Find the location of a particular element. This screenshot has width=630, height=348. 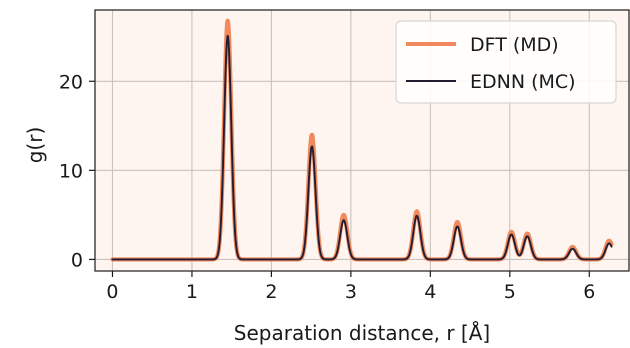

x-tick-label: 2 is located at coordinates (271, 292).